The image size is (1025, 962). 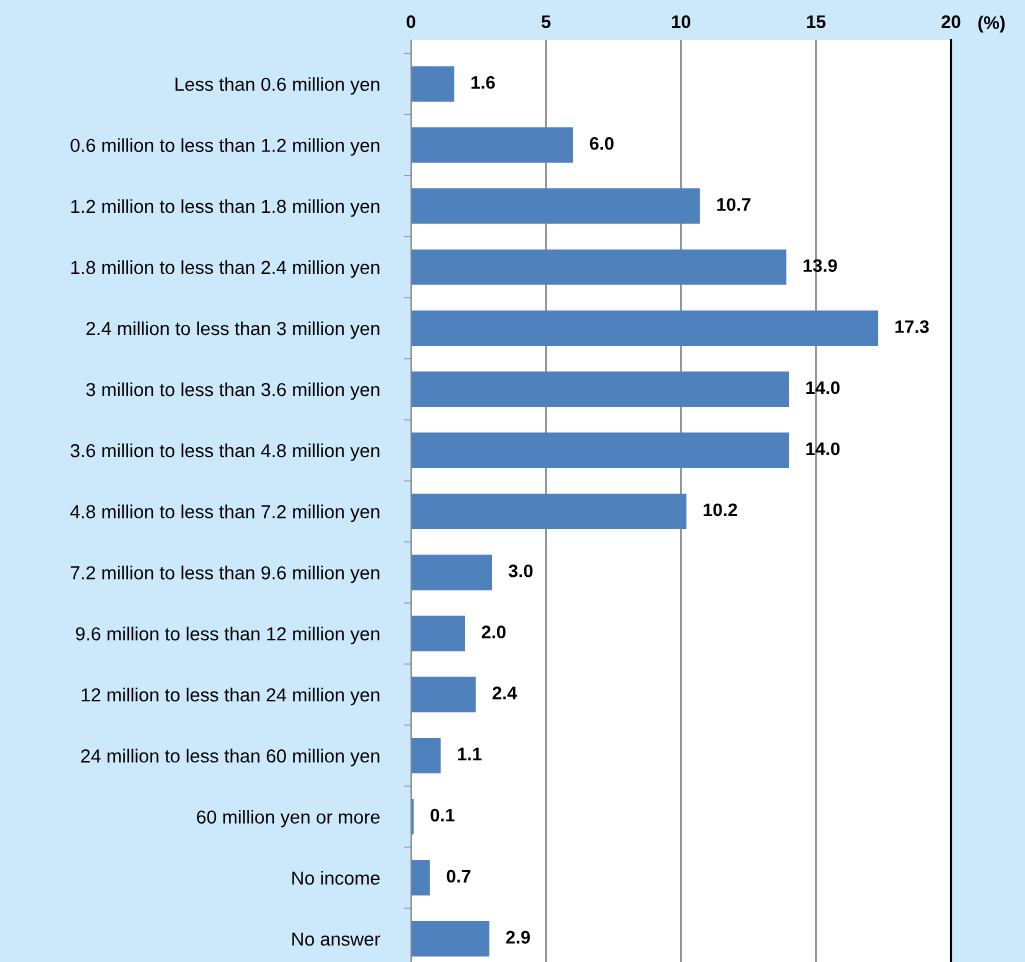 What do you see at coordinates (225, 452) in the screenshot?
I see `y-tick-label: 3.6 million to less than 4.8 million yen` at bounding box center [225, 452].